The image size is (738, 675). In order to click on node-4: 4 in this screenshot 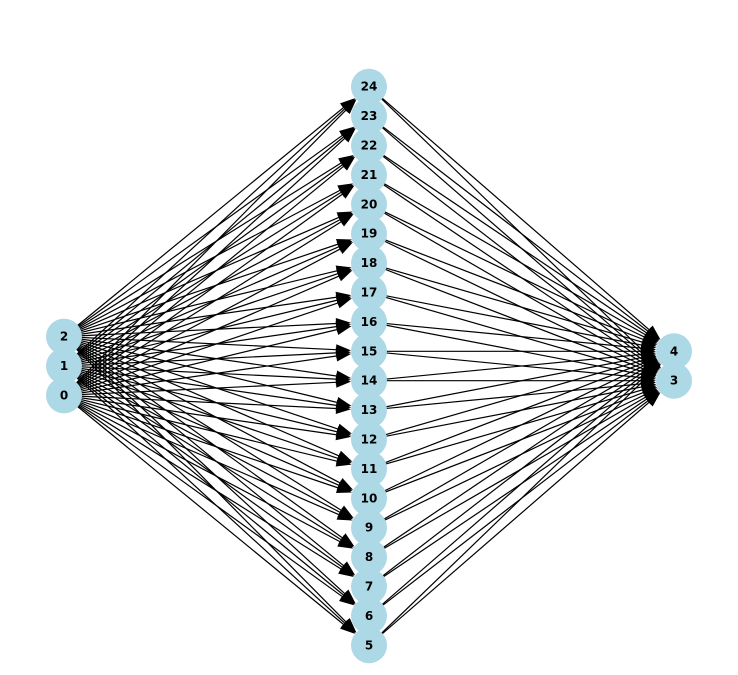, I will do `click(674, 351)`.